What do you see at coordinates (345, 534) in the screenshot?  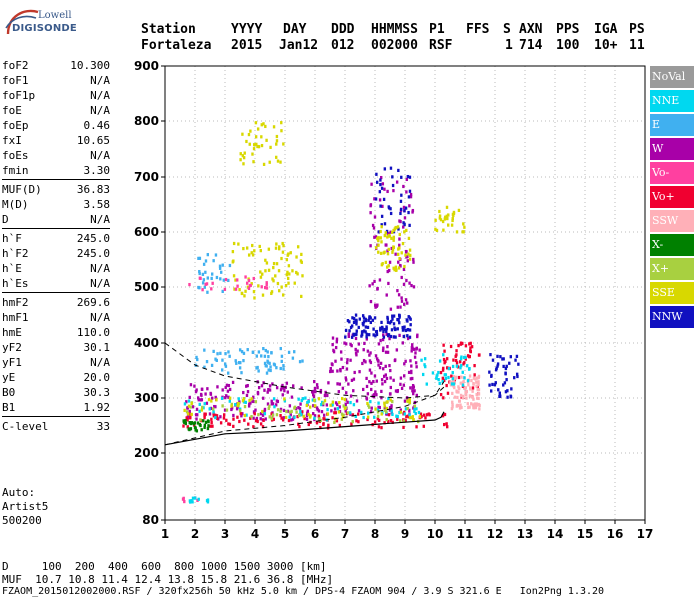 I see `x-tick-label: 7` at bounding box center [345, 534].